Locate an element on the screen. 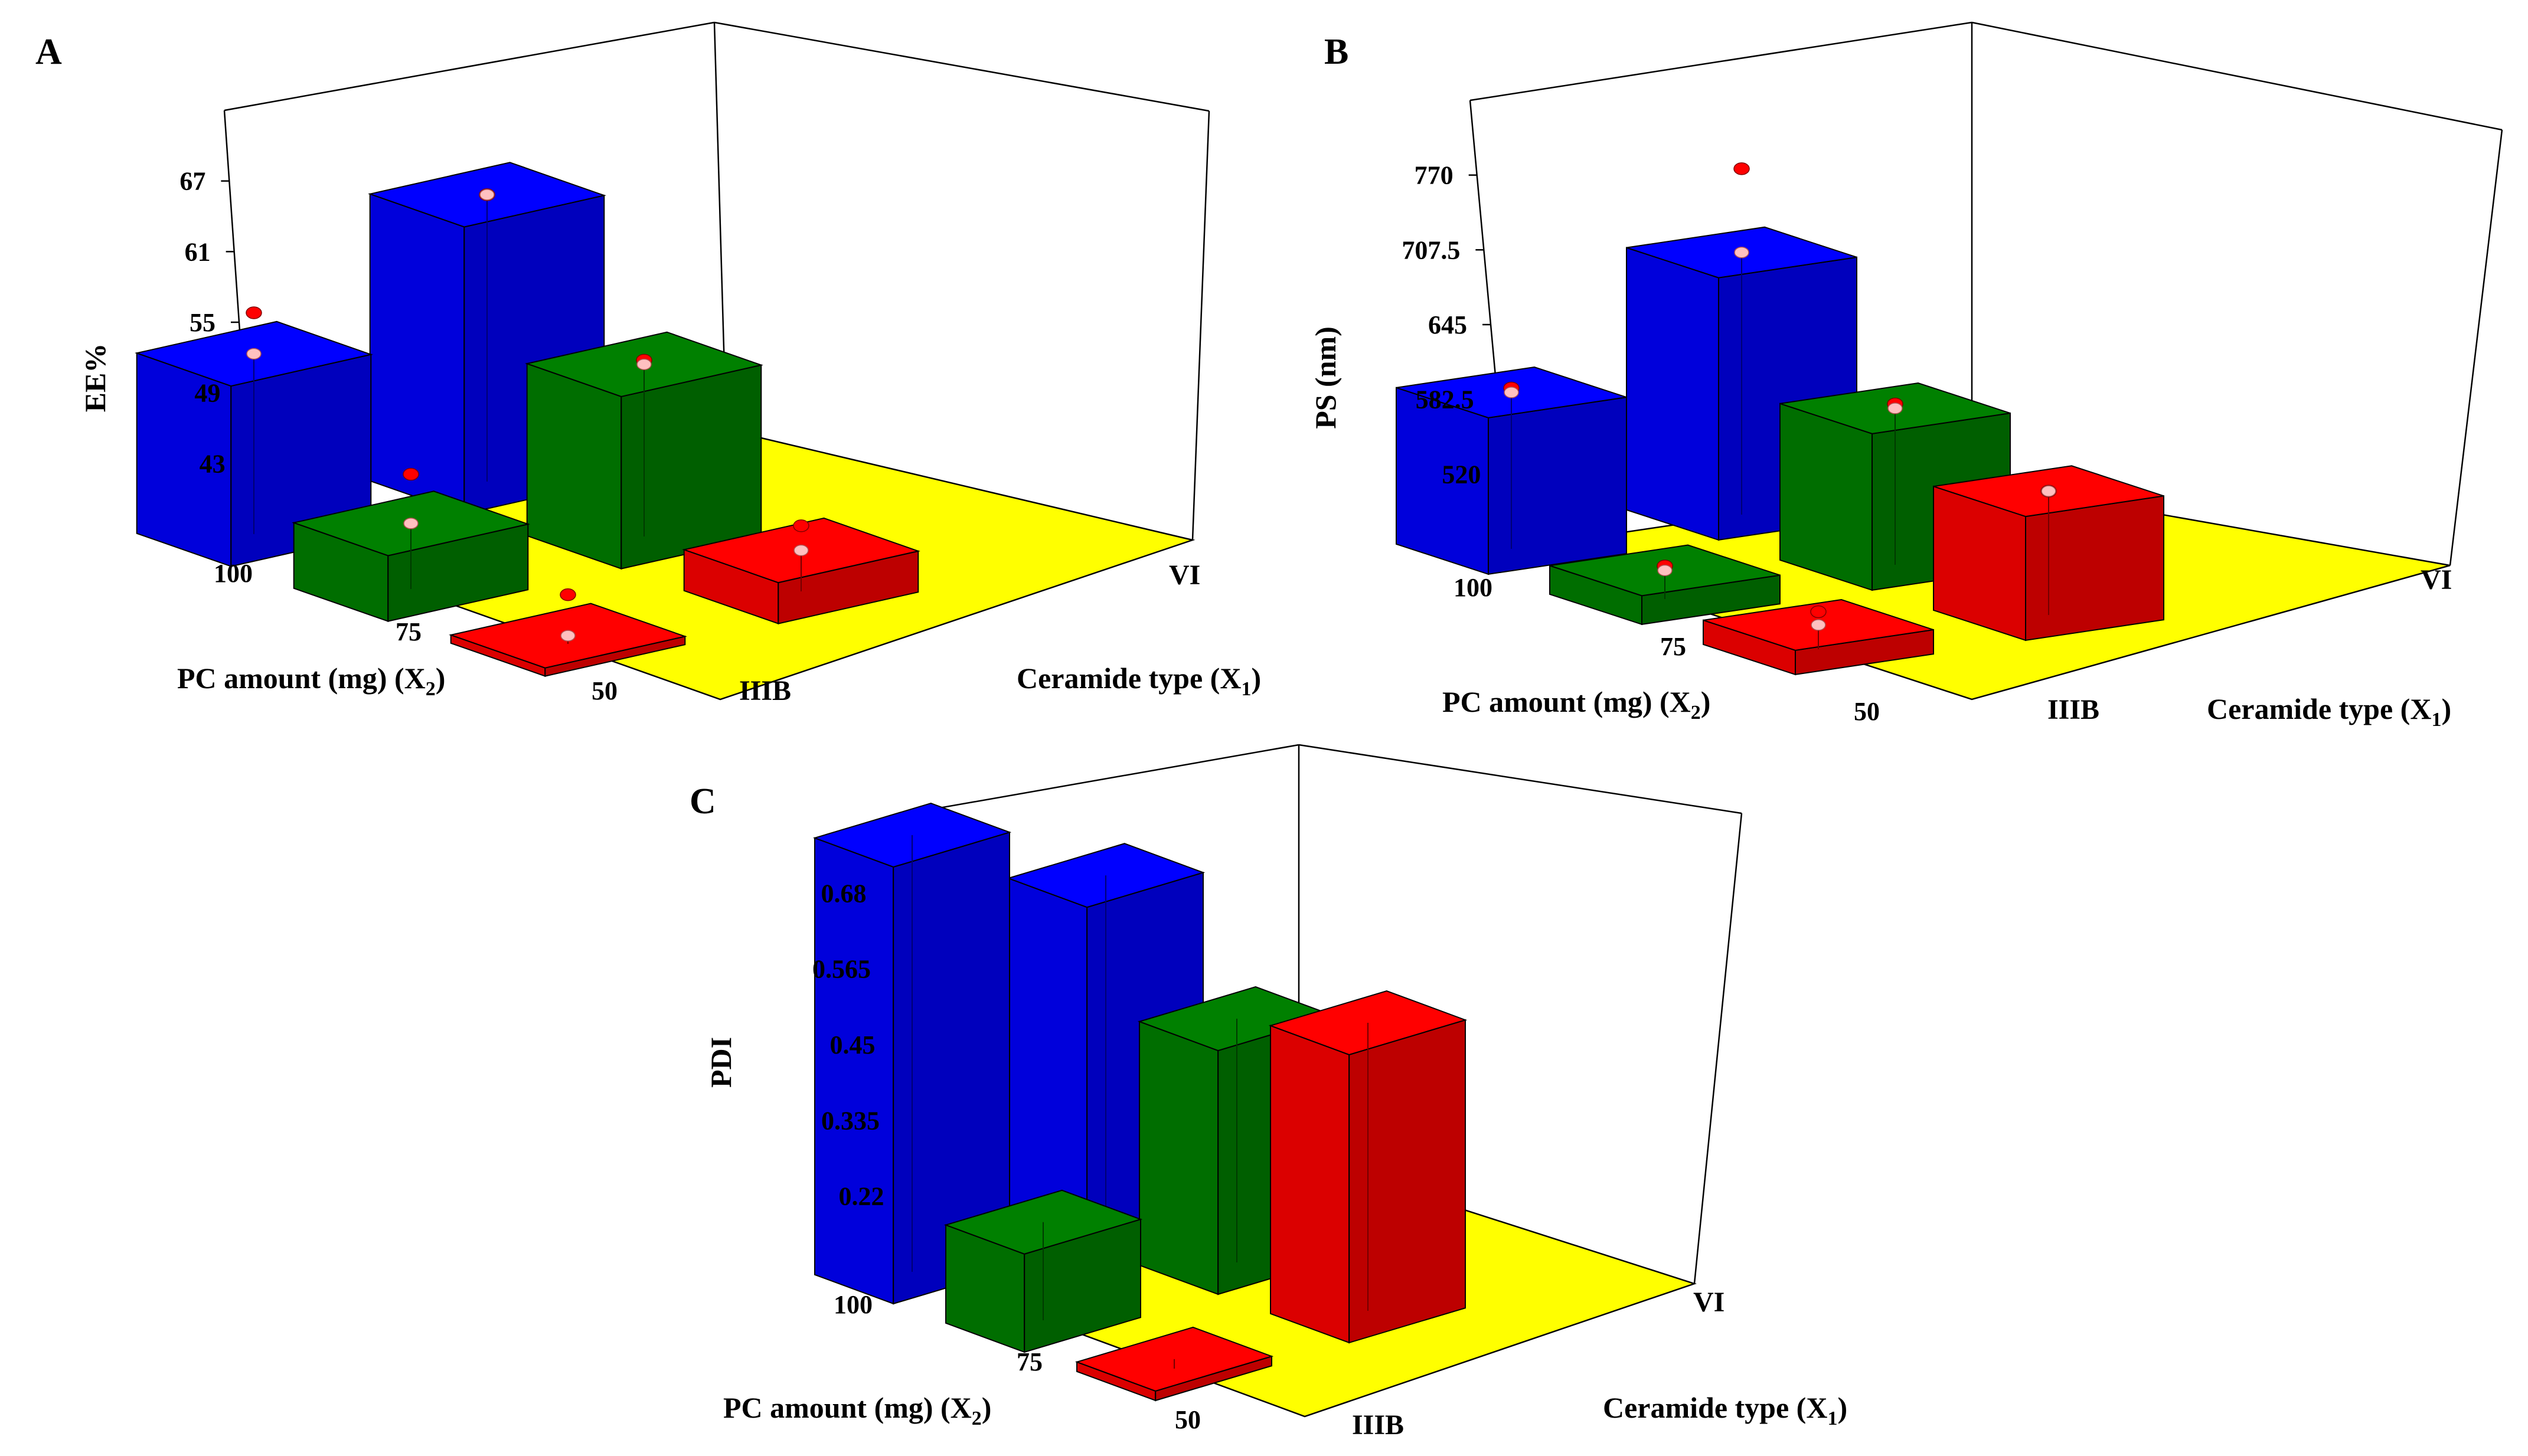 Image resolution: width=2528 pixels, height=1456 pixels. y-tick-label: 0.68 is located at coordinates (844, 893).